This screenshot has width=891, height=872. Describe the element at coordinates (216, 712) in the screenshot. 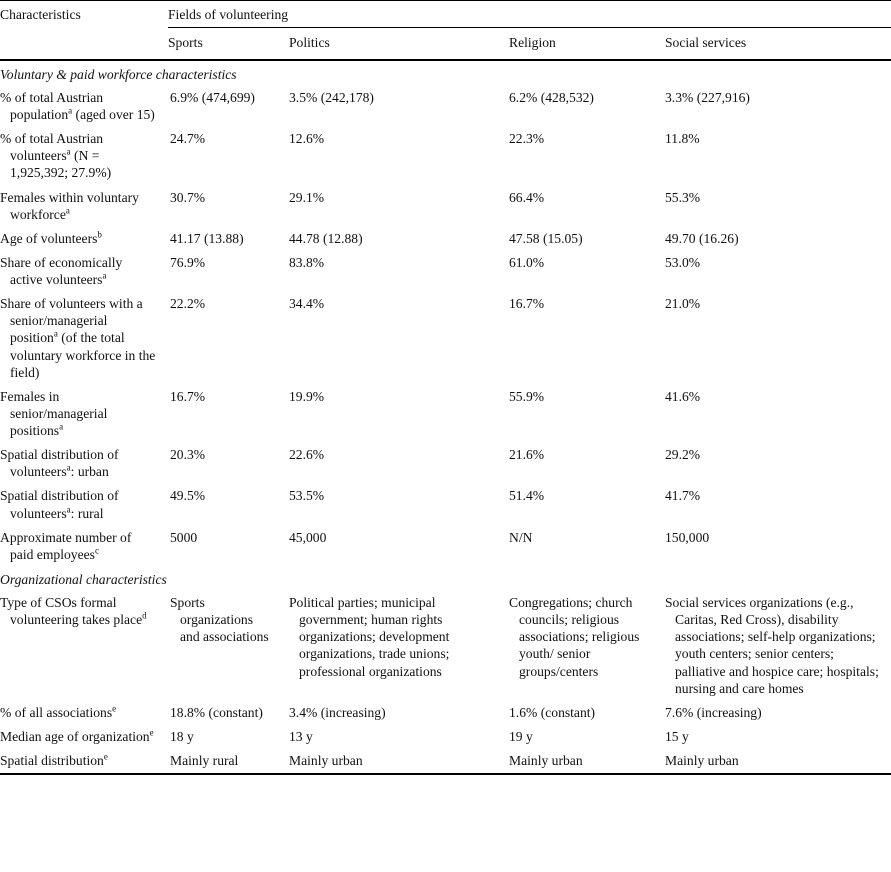

I see `cell-value: 18.8% (constant)` at that location.